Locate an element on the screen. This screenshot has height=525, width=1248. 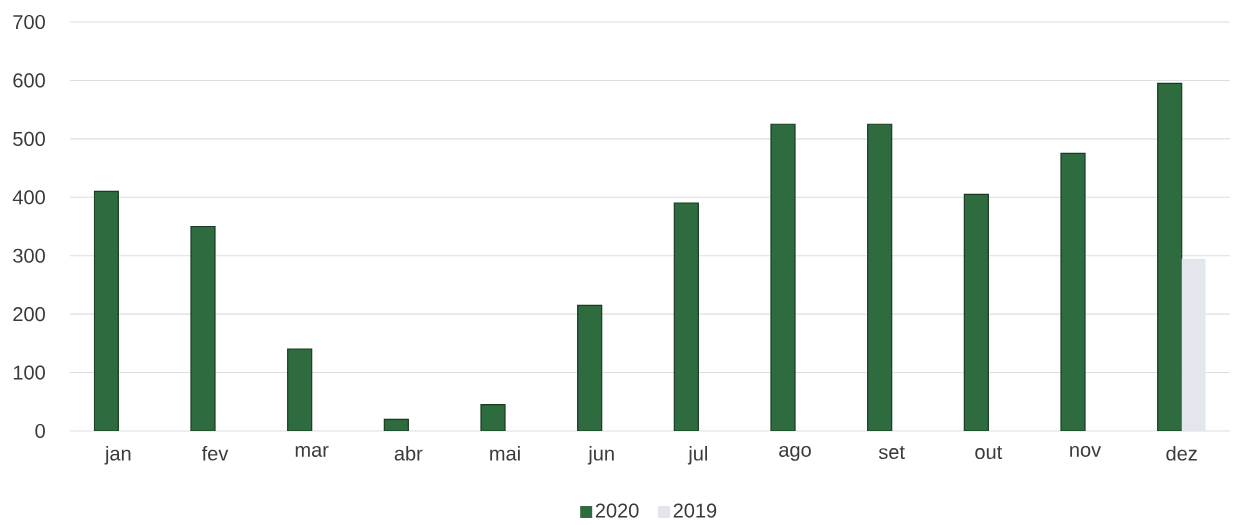
y-tick-label: 600 is located at coordinates (29, 80).